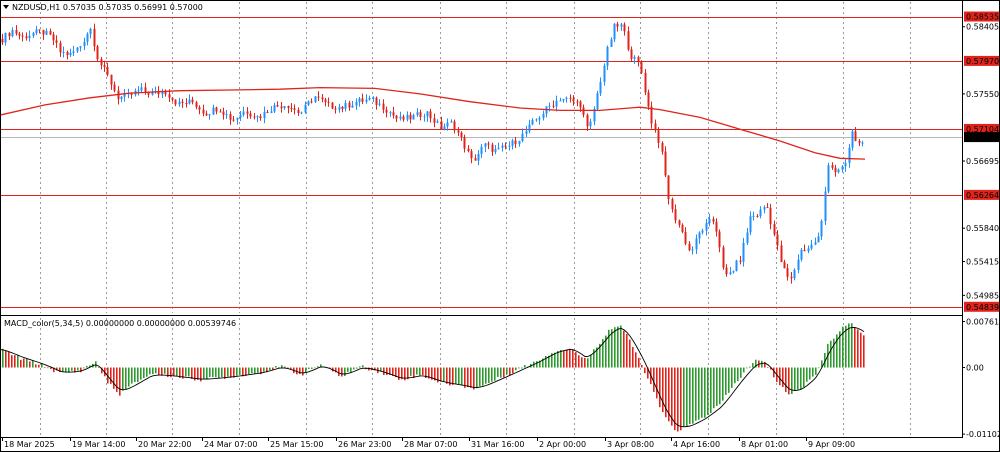 The width and height of the screenshot is (1000, 452). I want to click on indicator-tick-label: -0.0110209, so click(983, 434).